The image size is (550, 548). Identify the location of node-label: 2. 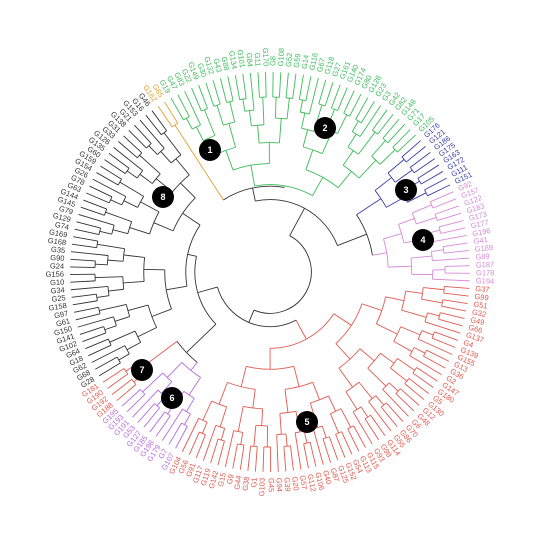
(324, 128).